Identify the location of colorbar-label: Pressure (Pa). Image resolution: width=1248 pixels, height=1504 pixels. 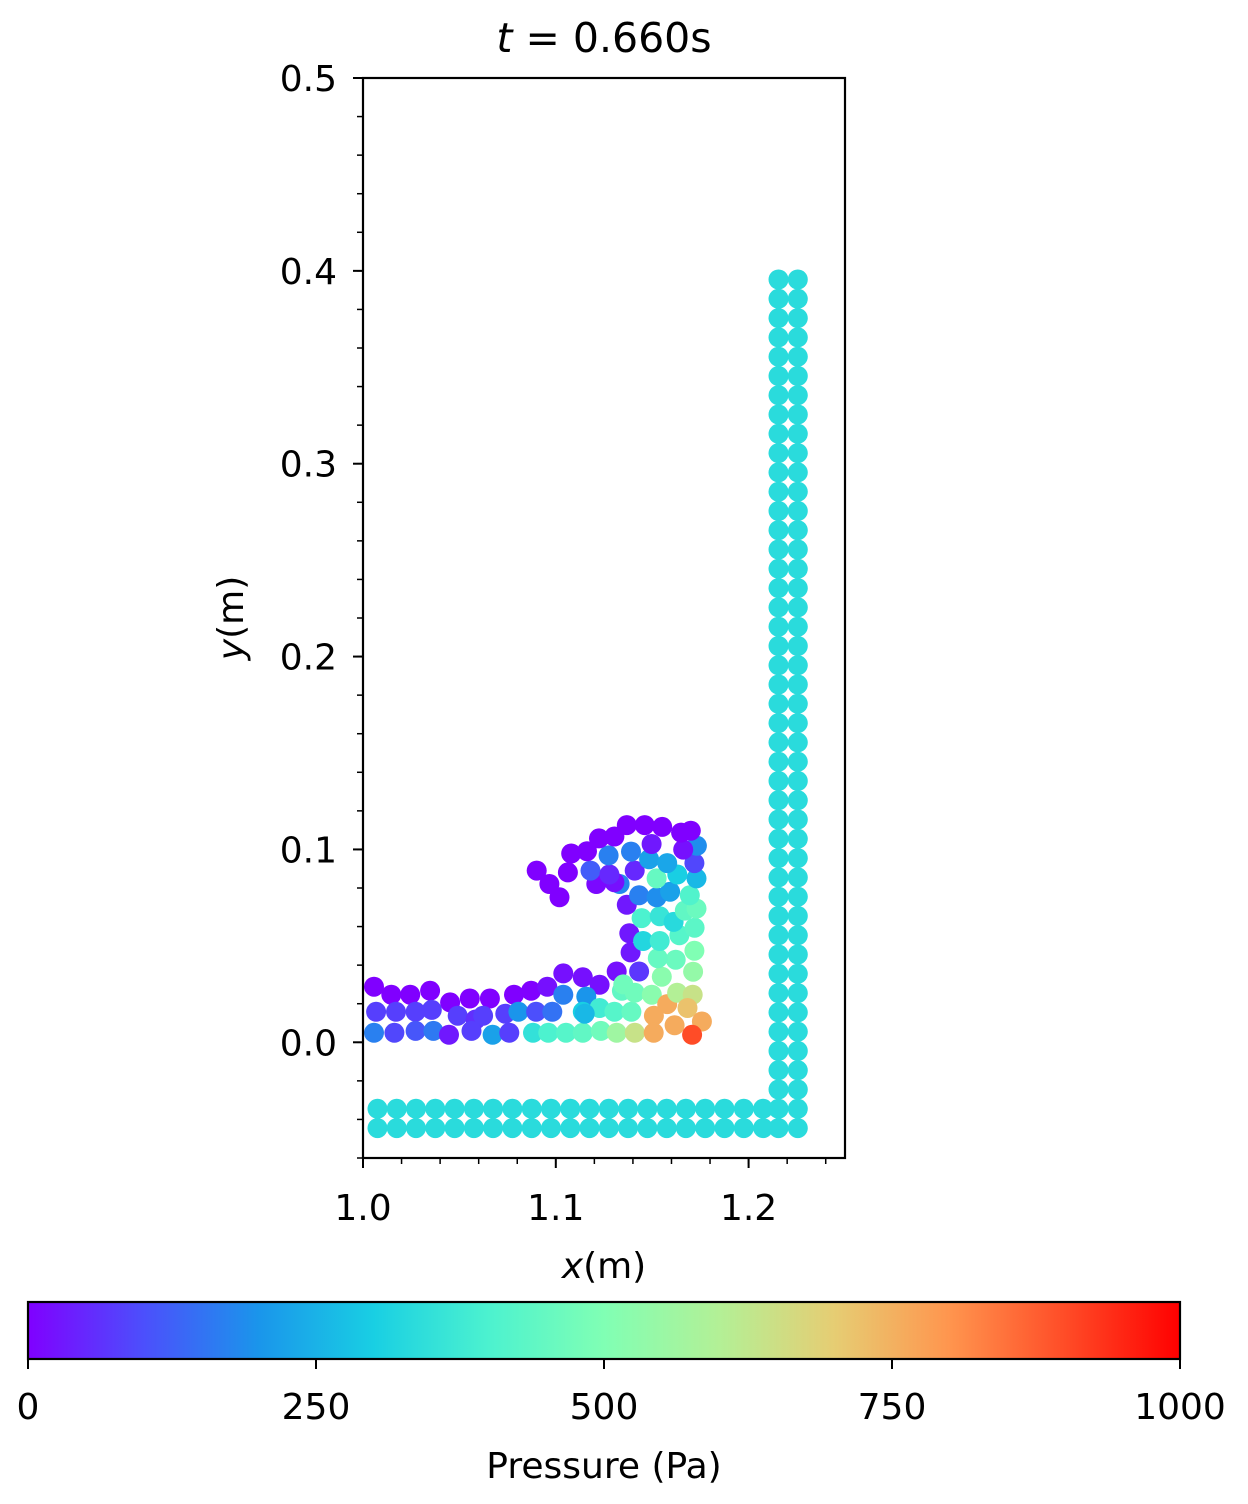
(603, 1466).